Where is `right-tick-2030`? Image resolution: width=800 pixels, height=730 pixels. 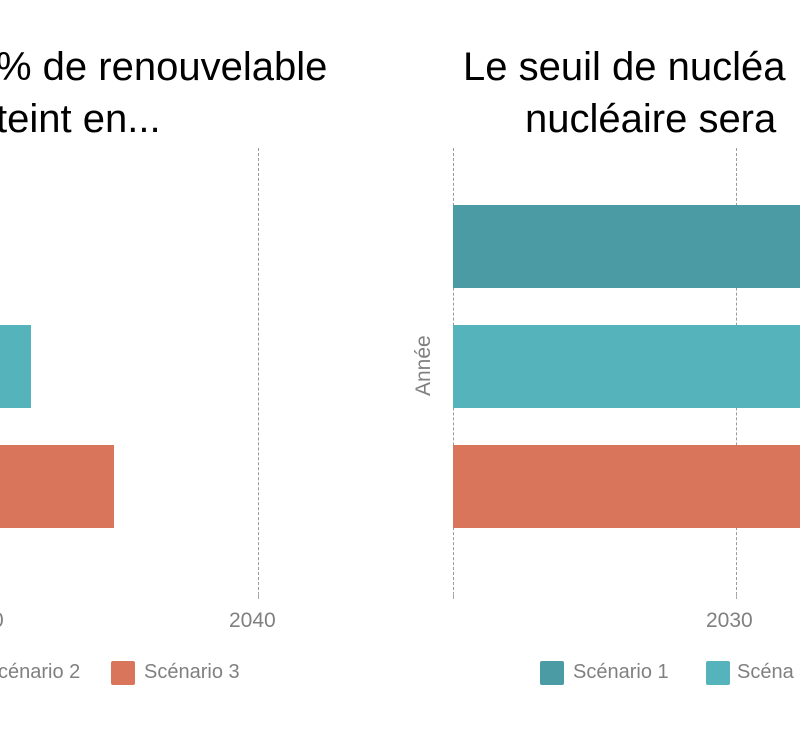 right-tick-2030 is located at coordinates (736, 596).